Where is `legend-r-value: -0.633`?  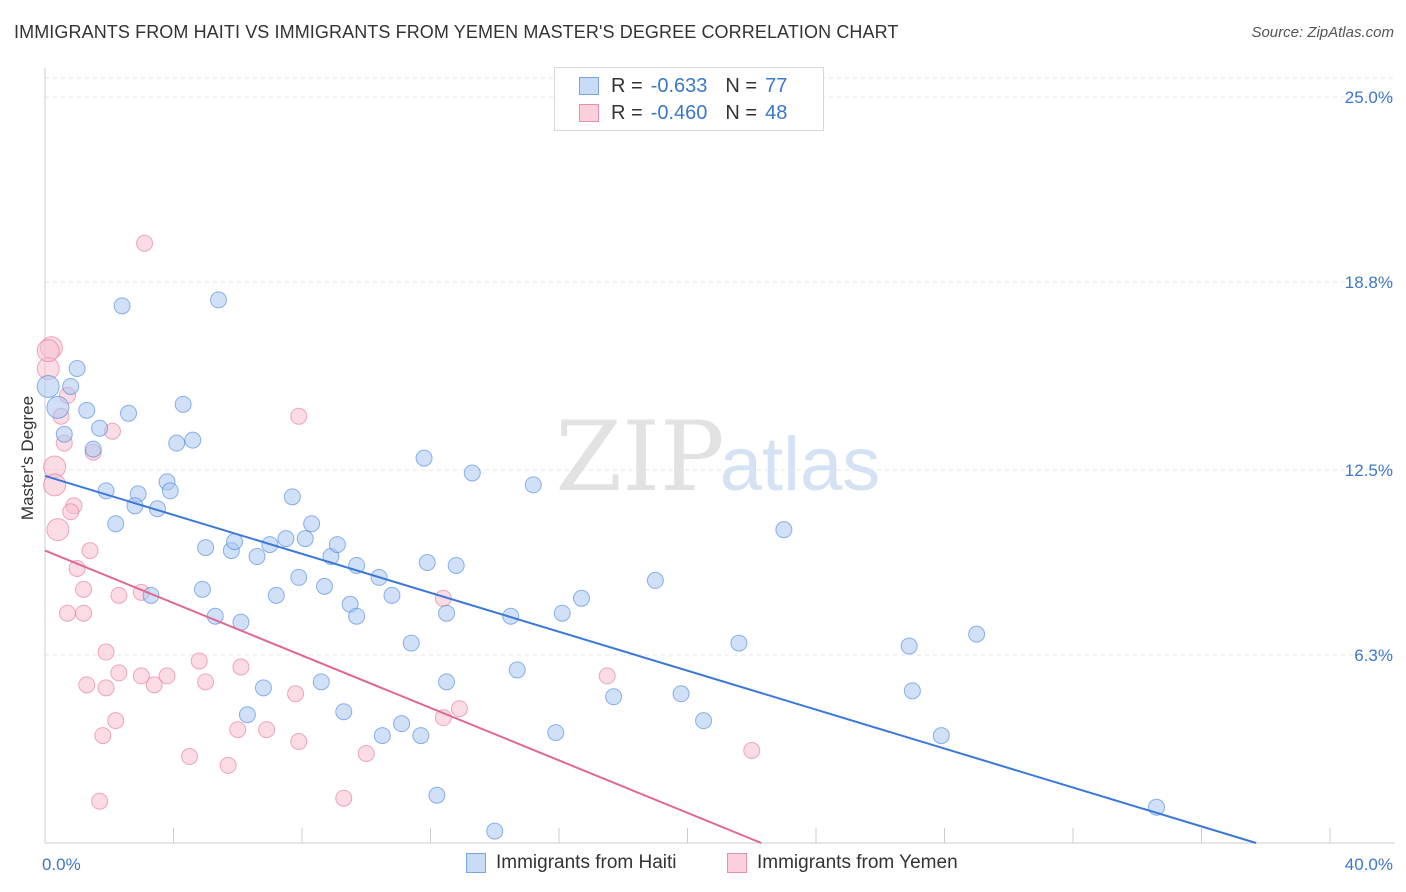
legend-r-value: -0.633 is located at coordinates (679, 85).